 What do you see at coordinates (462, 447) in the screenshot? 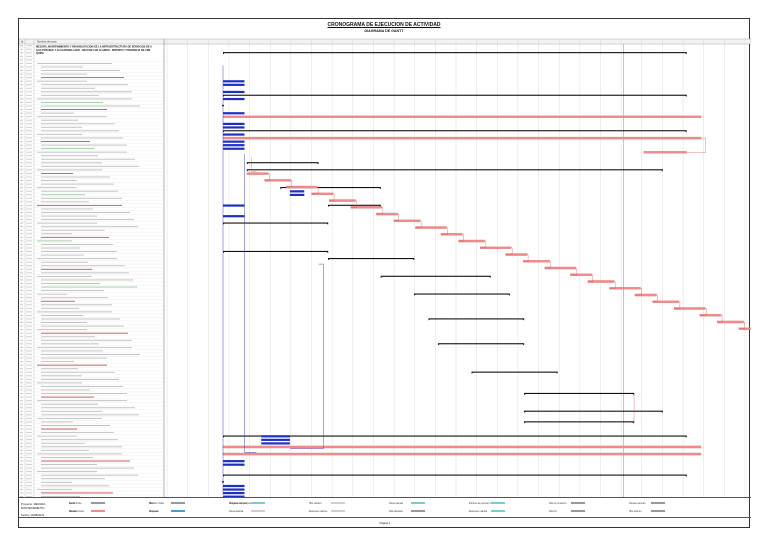
I see `critical-task-bar` at bounding box center [462, 447].